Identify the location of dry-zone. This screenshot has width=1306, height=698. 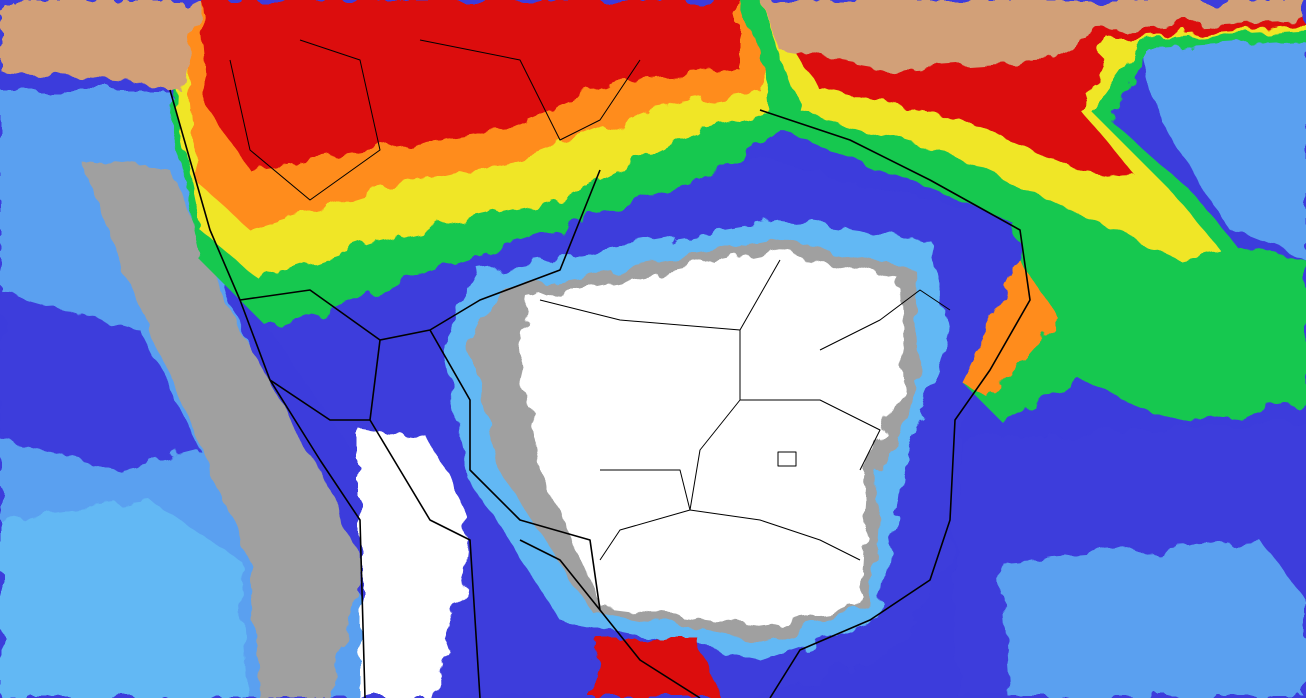
(415, 564).